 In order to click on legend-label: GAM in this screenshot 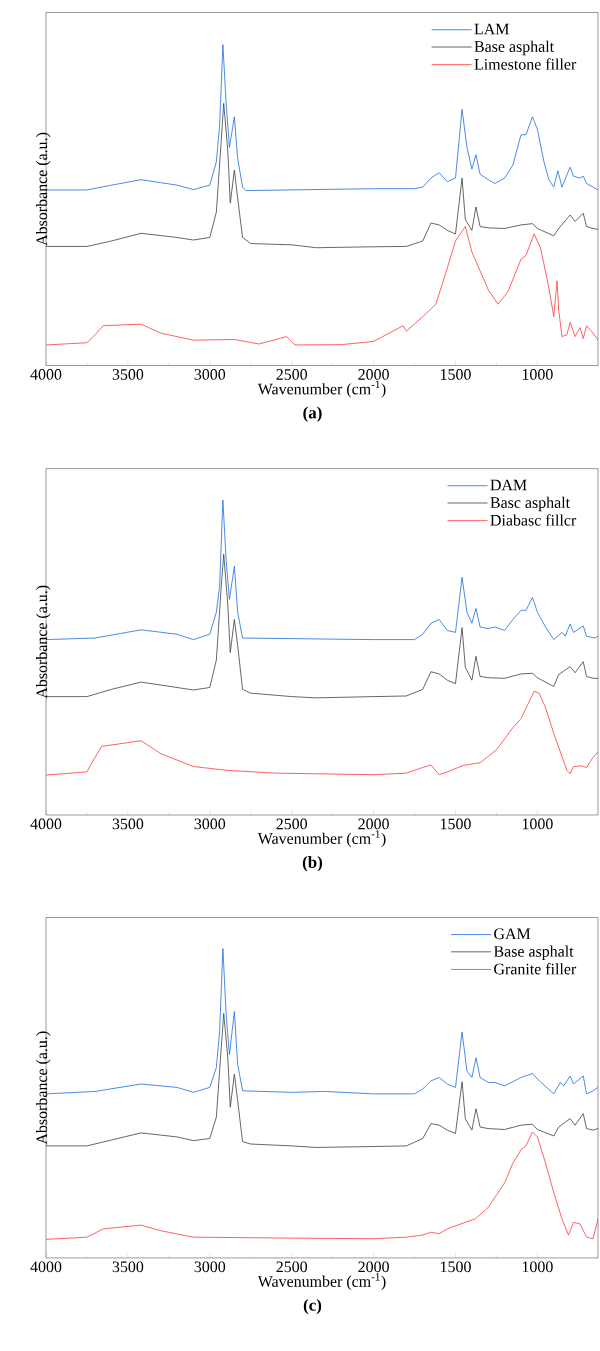, I will do `click(512, 934)`.